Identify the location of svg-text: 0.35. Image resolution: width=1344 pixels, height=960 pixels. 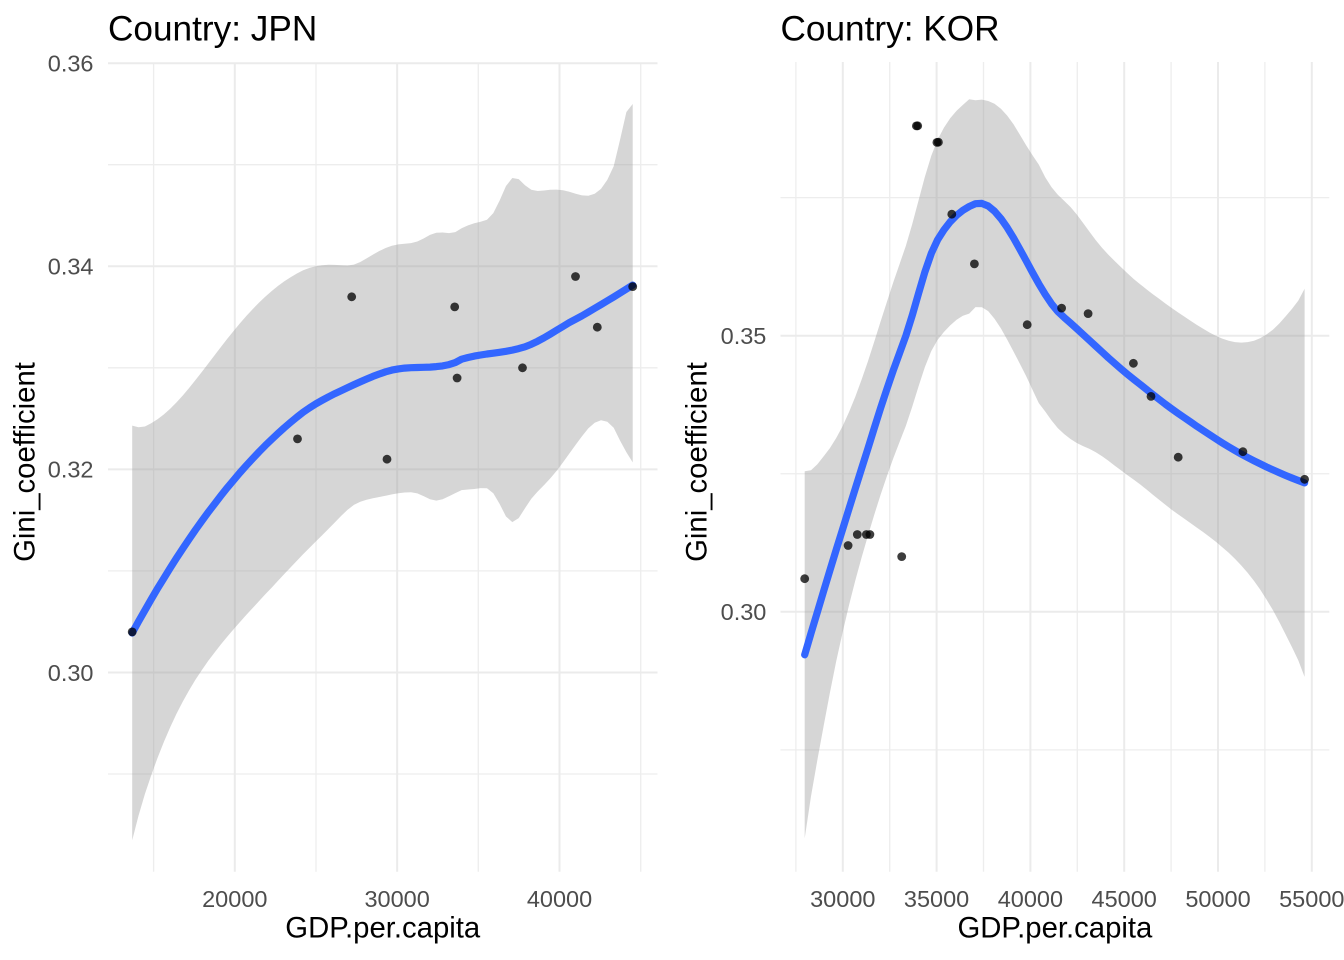
(744, 336).